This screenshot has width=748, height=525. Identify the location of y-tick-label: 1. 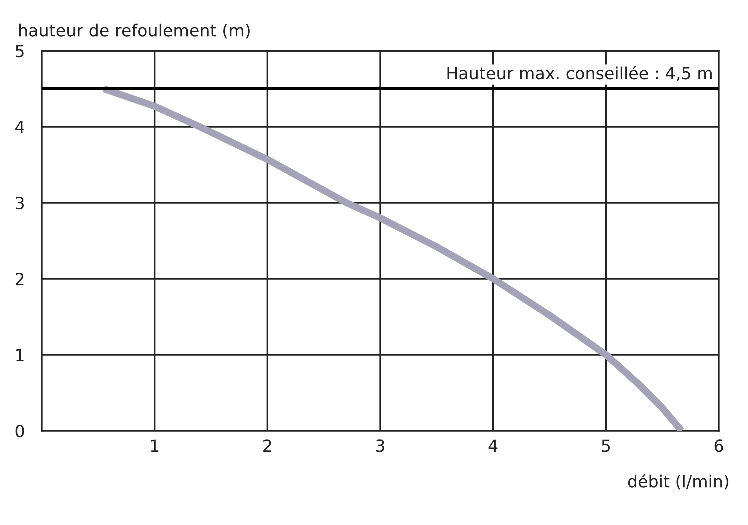
(20, 355).